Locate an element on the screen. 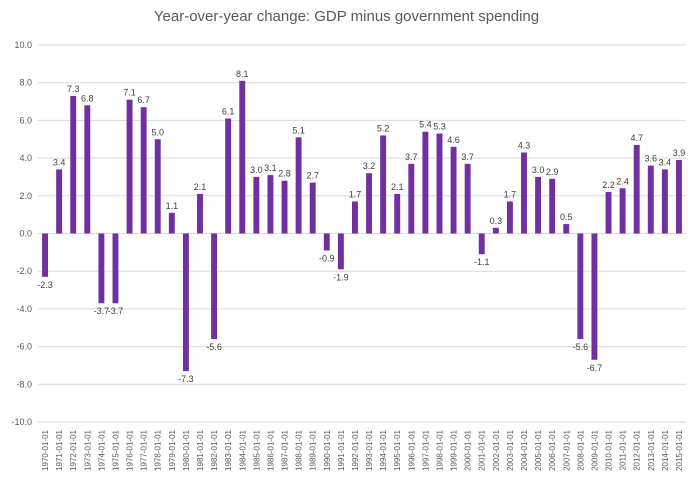 The image size is (693, 488). y-tick-label: 4.0 is located at coordinates (25, 158).